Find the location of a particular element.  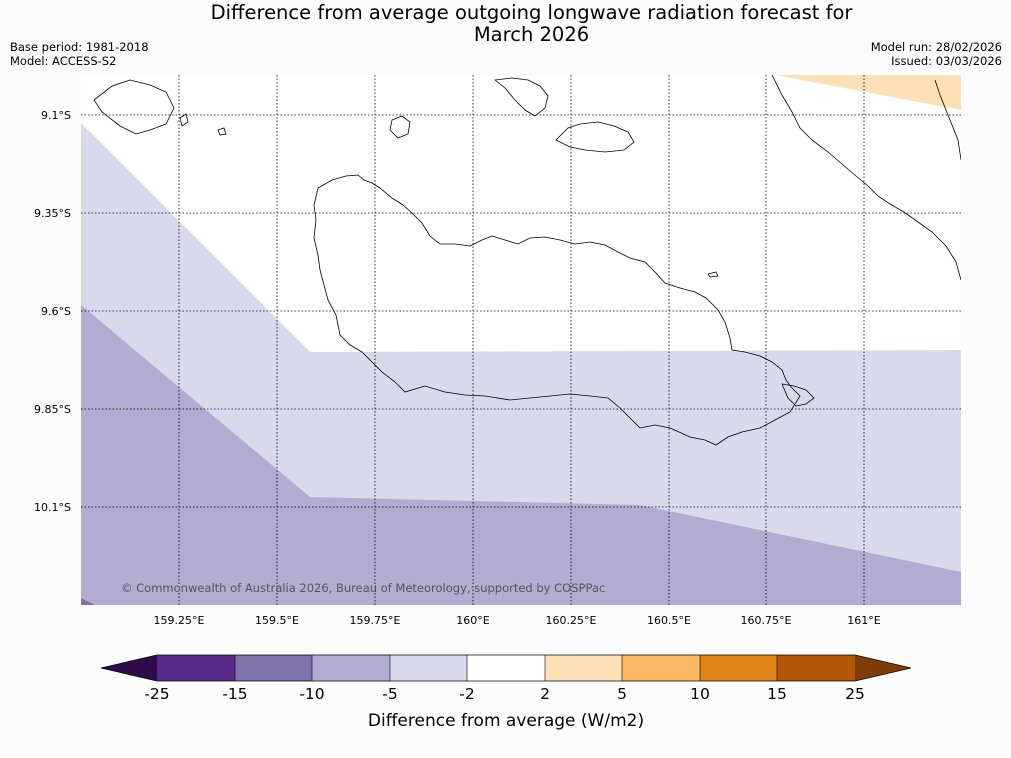

lon-label: 160.25°E is located at coordinates (571, 620).